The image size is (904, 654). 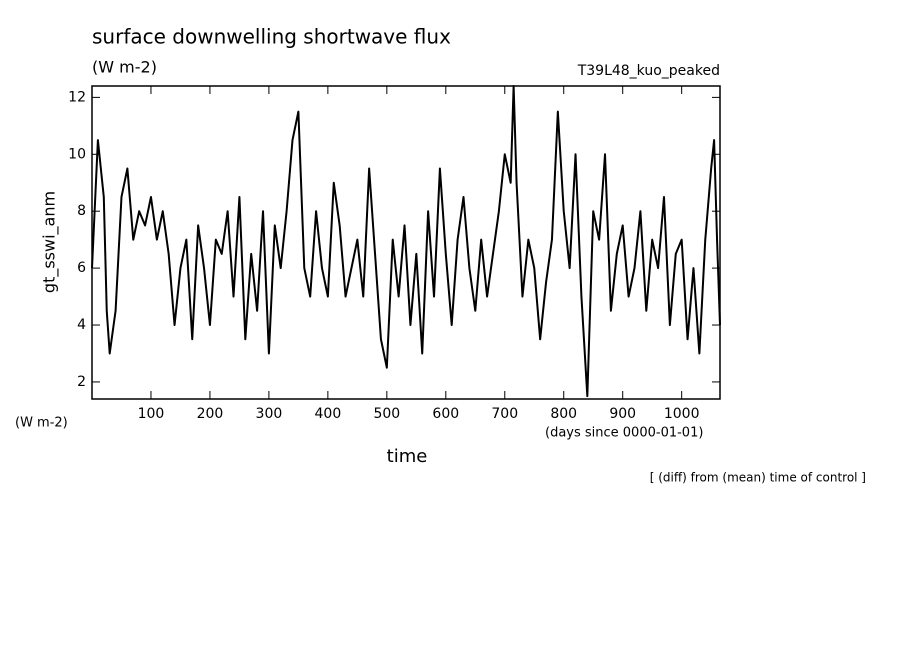 I want to click on subtitle: (W m-2), so click(x=124, y=67).